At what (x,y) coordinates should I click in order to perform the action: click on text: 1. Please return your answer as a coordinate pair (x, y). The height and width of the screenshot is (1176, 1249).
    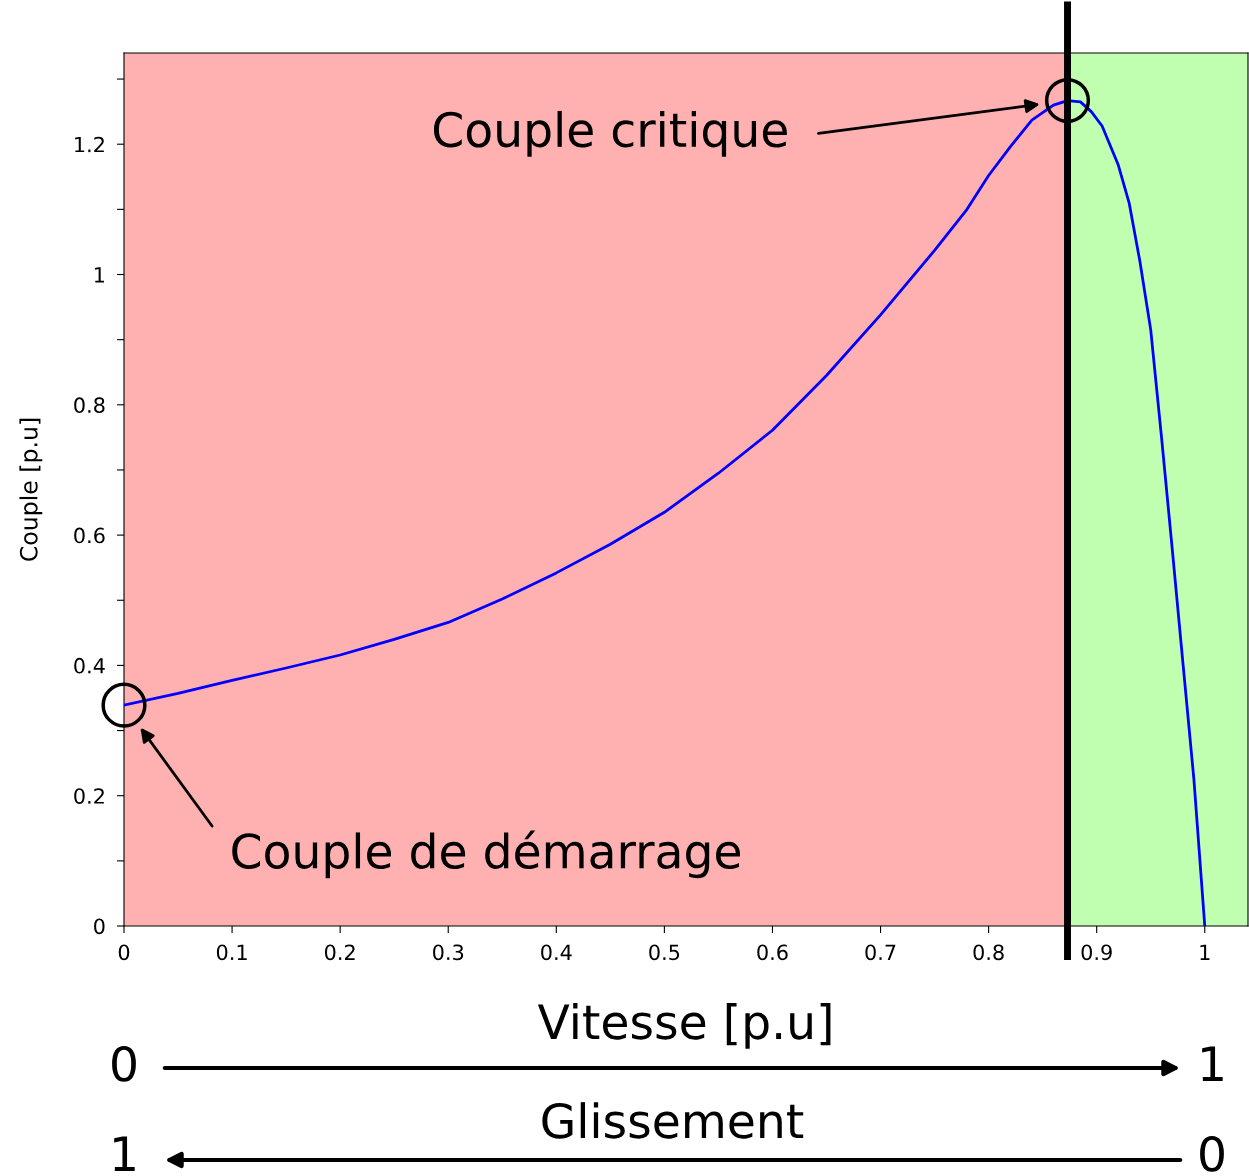
    Looking at the image, I should click on (1212, 1064).